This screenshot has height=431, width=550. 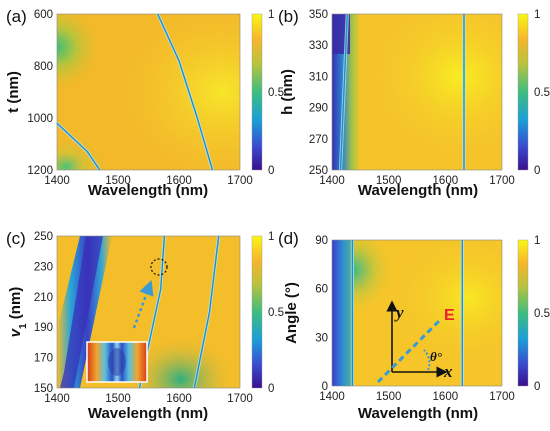 What do you see at coordinates (16, 16) in the screenshot?
I see `panel-a-label: (a)` at bounding box center [16, 16].